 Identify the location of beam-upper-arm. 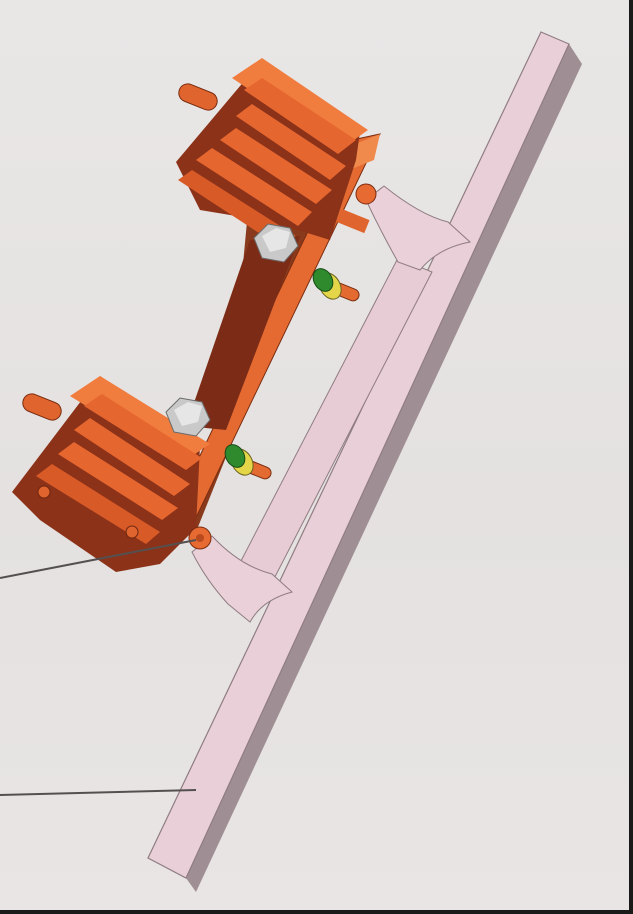
(418, 228).